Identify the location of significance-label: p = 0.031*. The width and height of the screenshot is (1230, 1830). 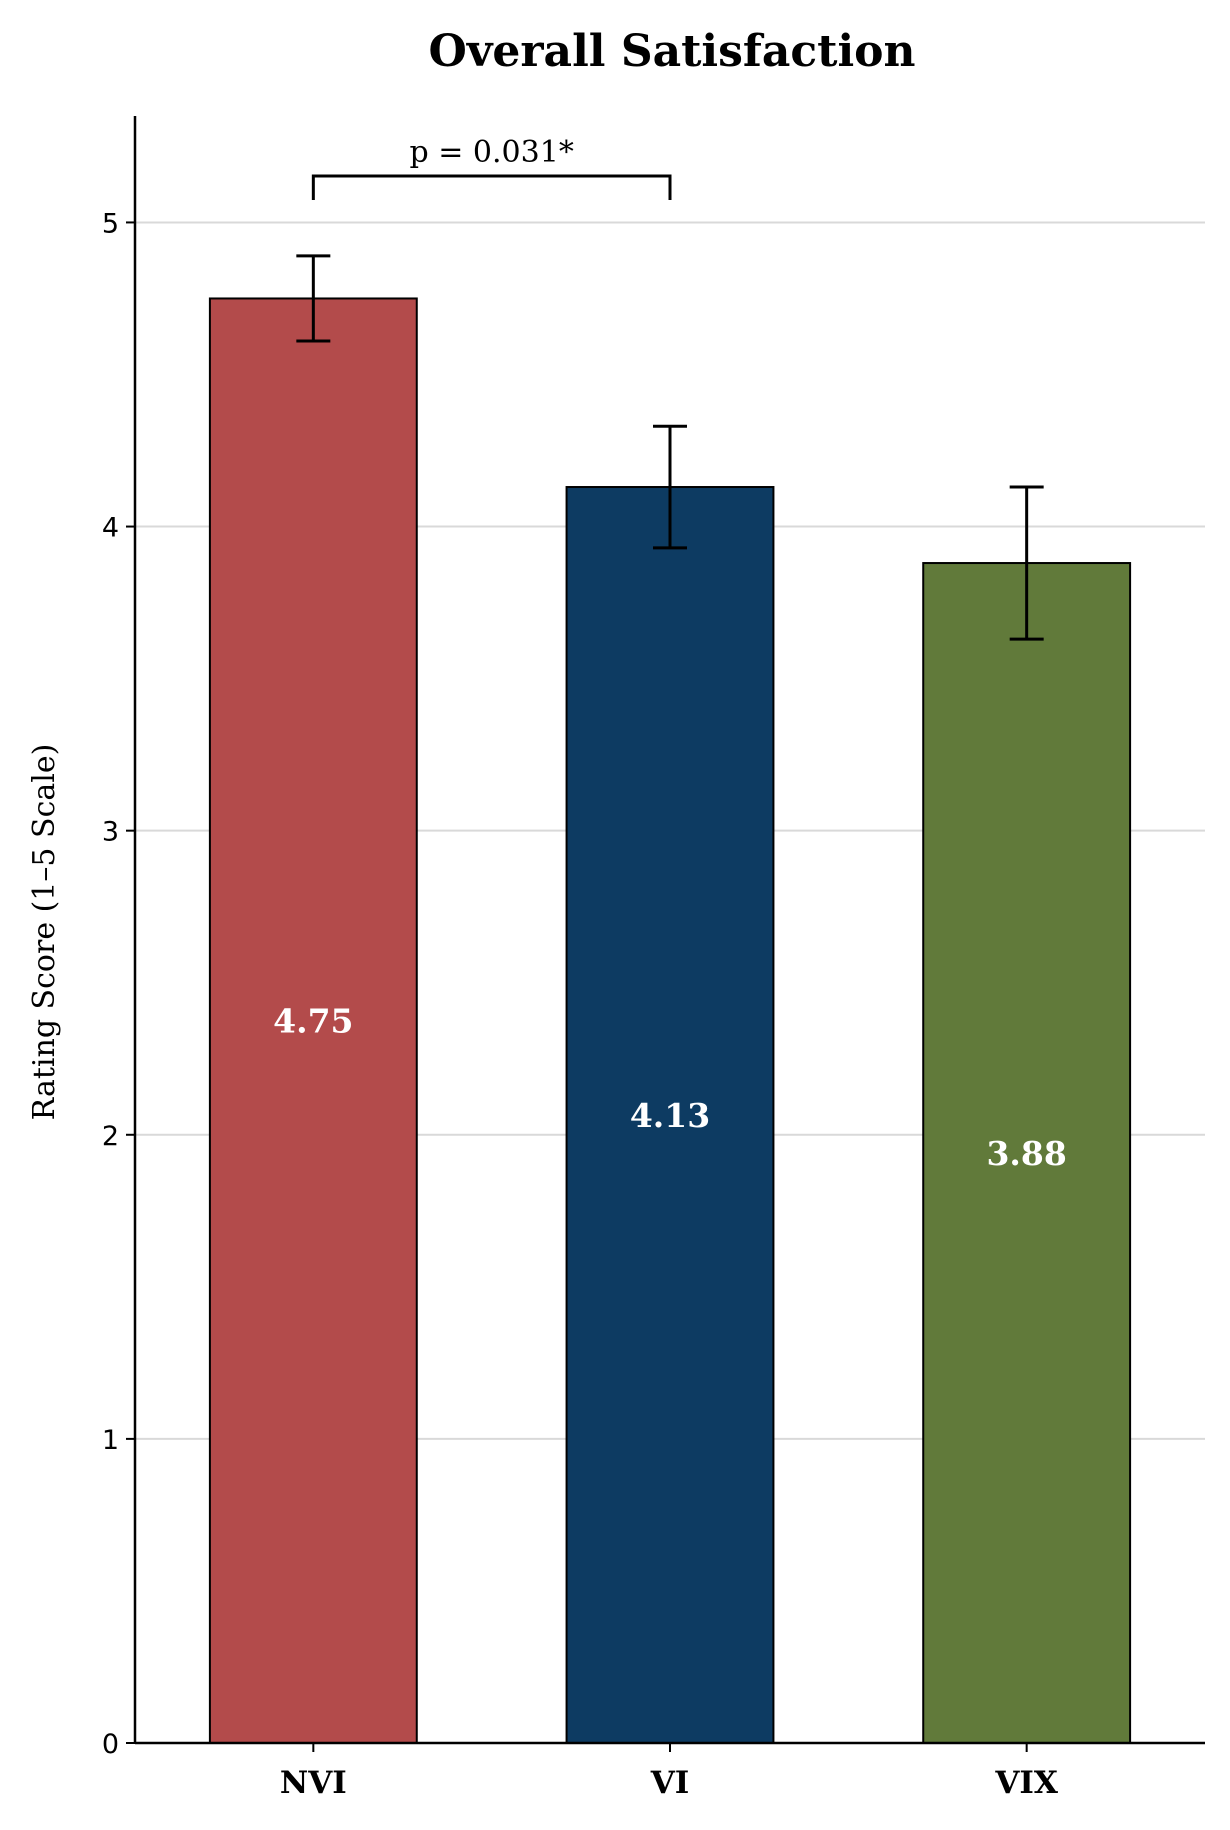
(492, 152).